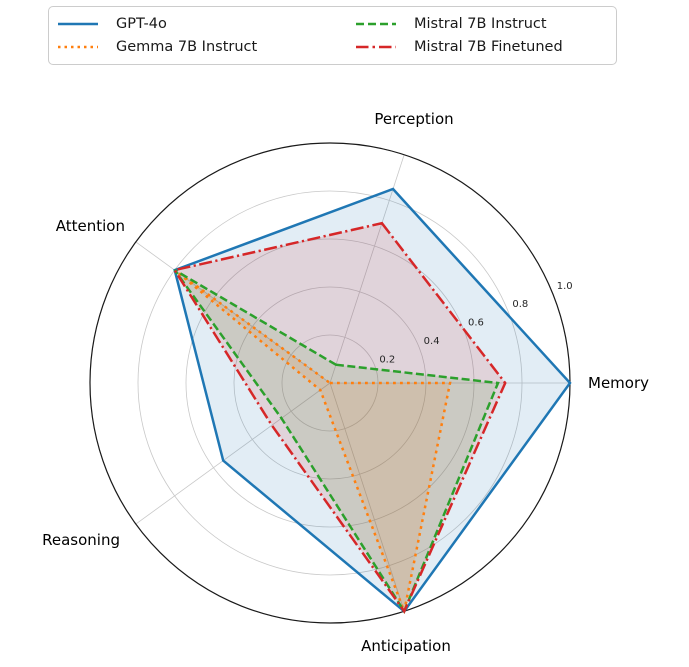 The image size is (689, 667). Describe the element at coordinates (233, 312) in the screenshot. I see `axis-spoke-attention` at that location.